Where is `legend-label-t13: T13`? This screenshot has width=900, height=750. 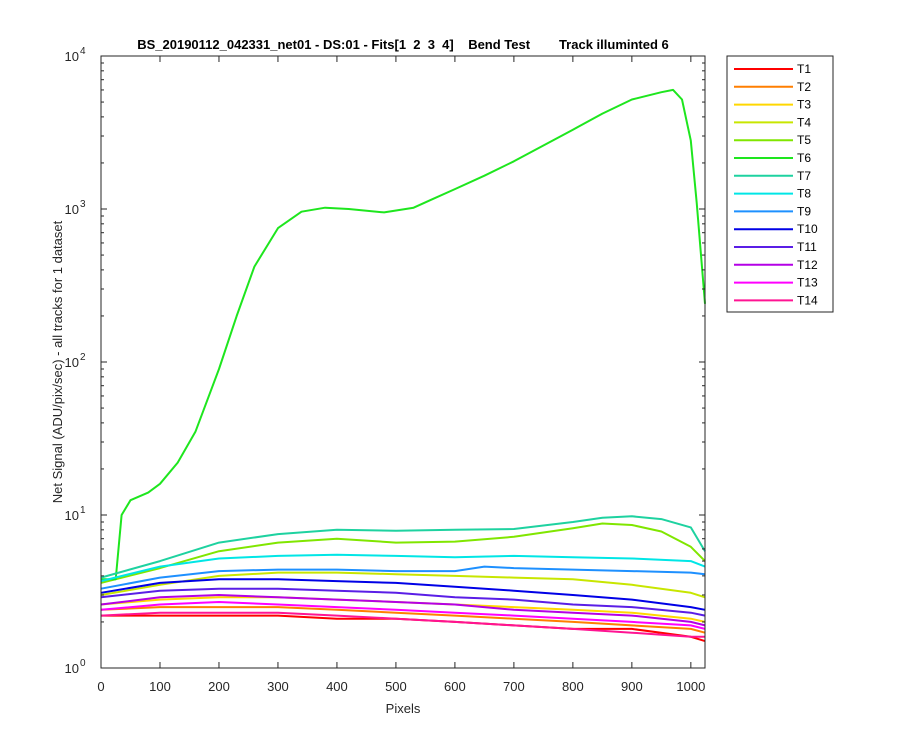 legend-label-t13: T13 is located at coordinates (807, 283).